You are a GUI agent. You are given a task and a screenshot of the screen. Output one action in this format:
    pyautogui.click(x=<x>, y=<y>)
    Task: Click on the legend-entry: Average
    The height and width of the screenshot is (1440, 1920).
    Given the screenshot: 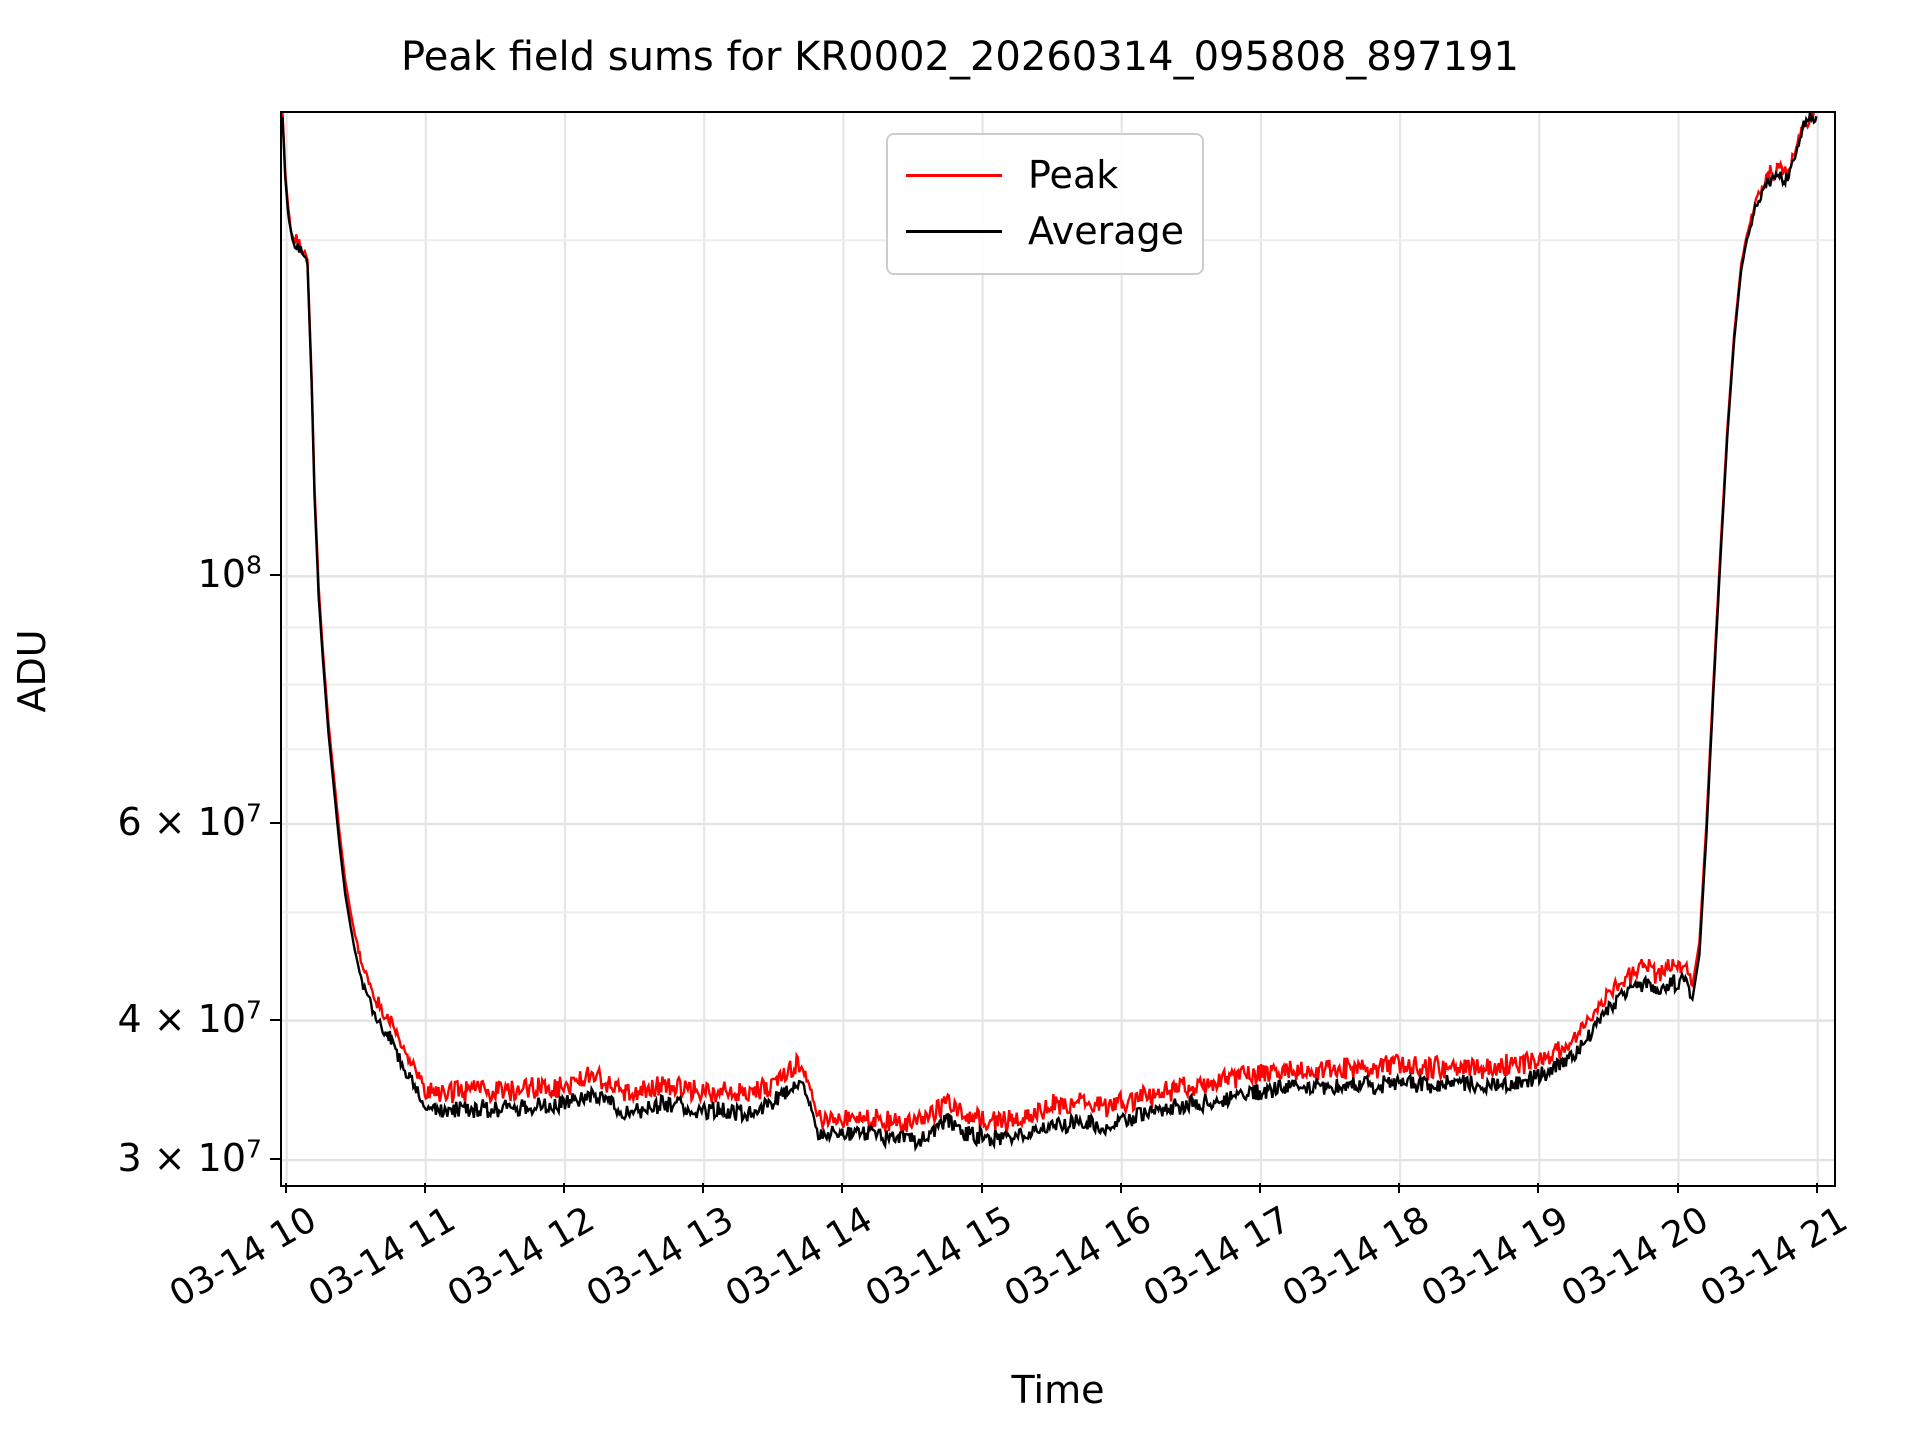 What is the action you would take?
    pyautogui.click(x=1045, y=231)
    